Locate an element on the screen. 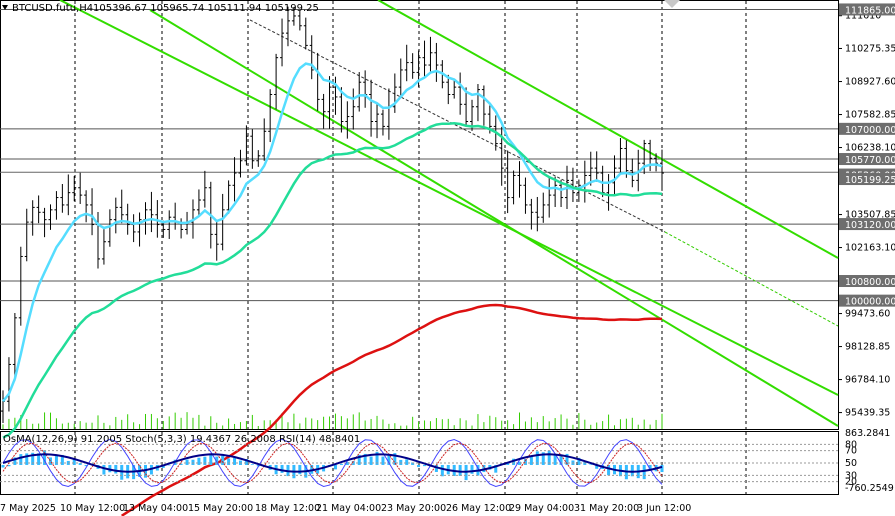  rsi-line is located at coordinates (332, 463).